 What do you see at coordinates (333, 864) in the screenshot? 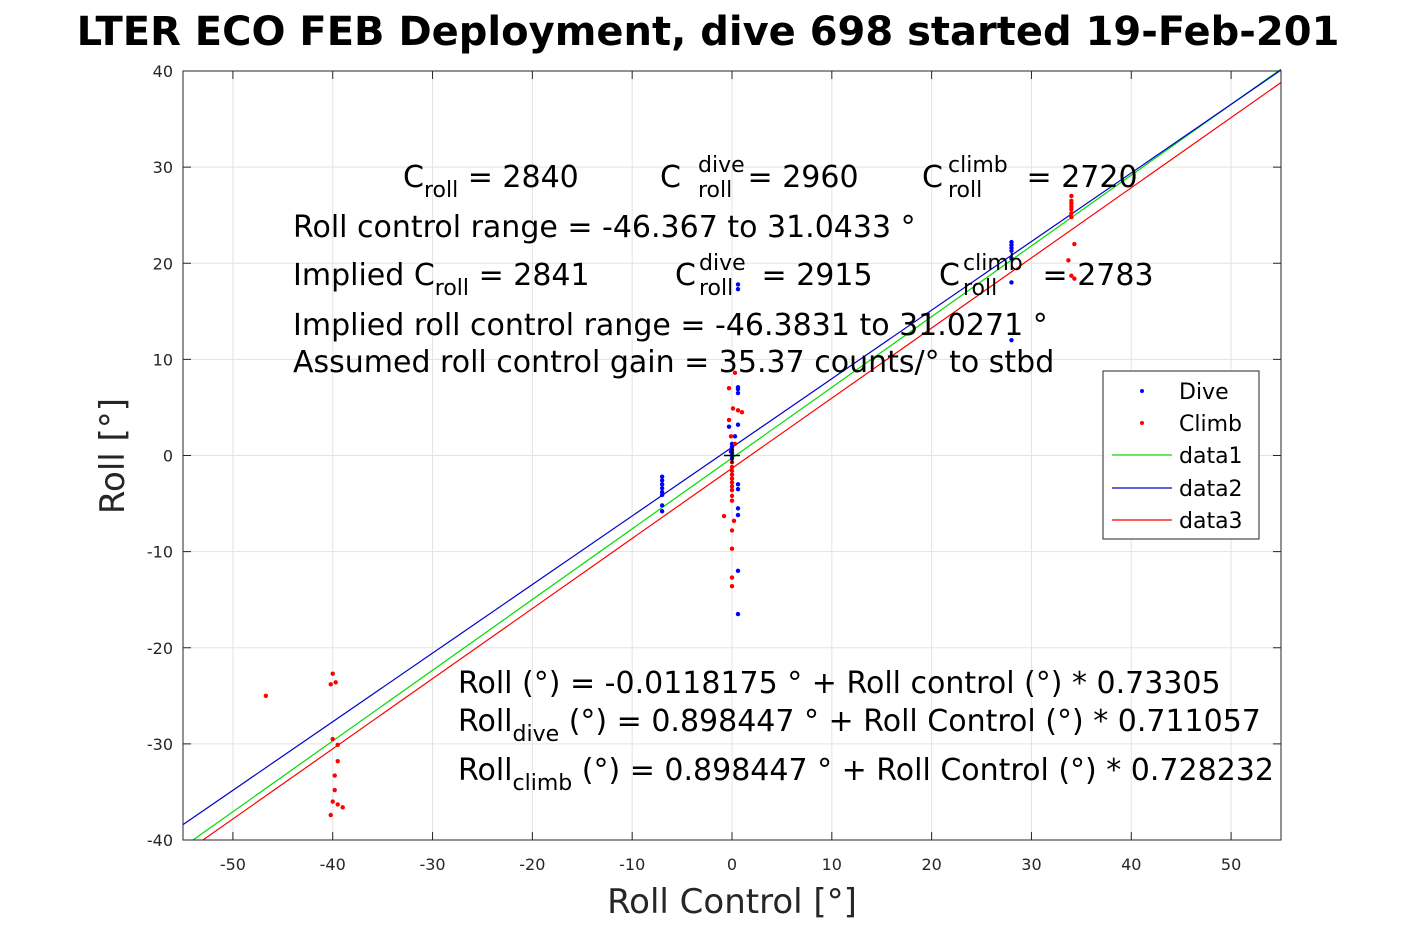
I see `x-tick-label: -40` at bounding box center [333, 864].